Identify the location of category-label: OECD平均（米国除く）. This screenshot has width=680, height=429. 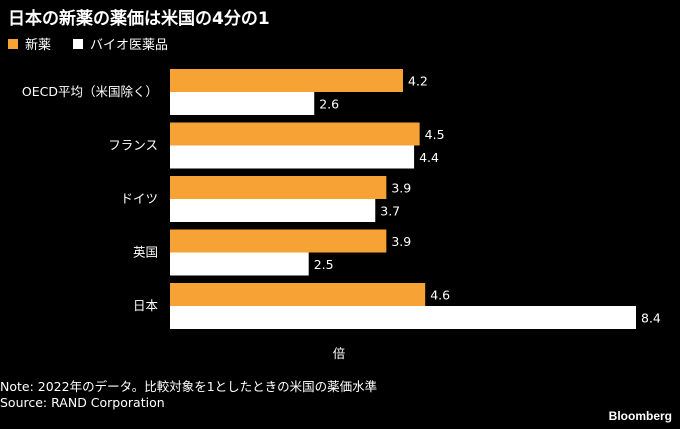
(90, 91).